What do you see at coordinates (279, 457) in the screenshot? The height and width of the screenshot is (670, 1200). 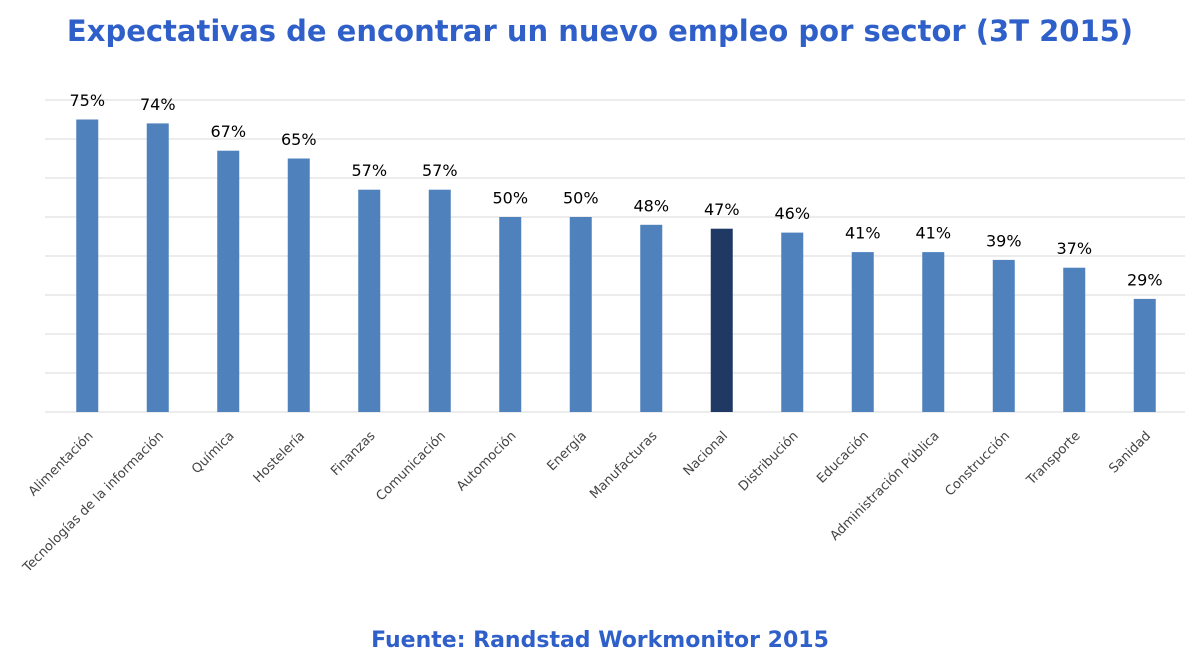 I see `x-tick-label: Hostelería` at bounding box center [279, 457].